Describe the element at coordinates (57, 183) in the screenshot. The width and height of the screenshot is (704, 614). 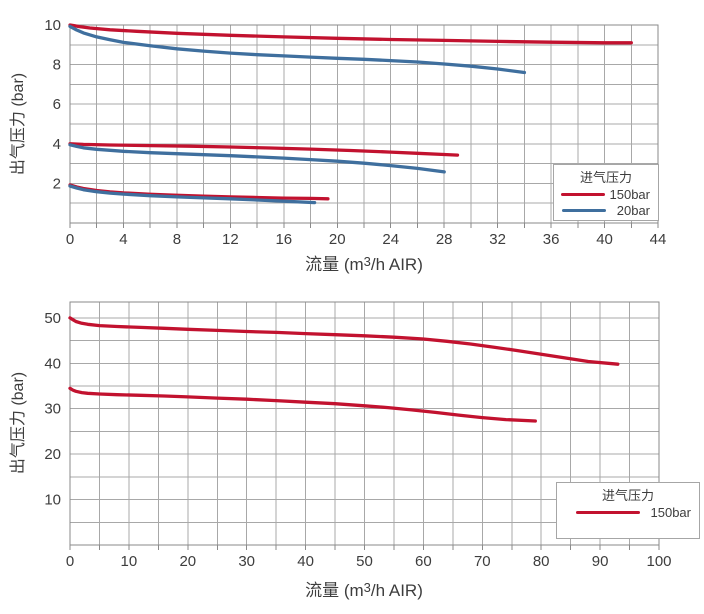
I see `svg-text: 2` at that location.